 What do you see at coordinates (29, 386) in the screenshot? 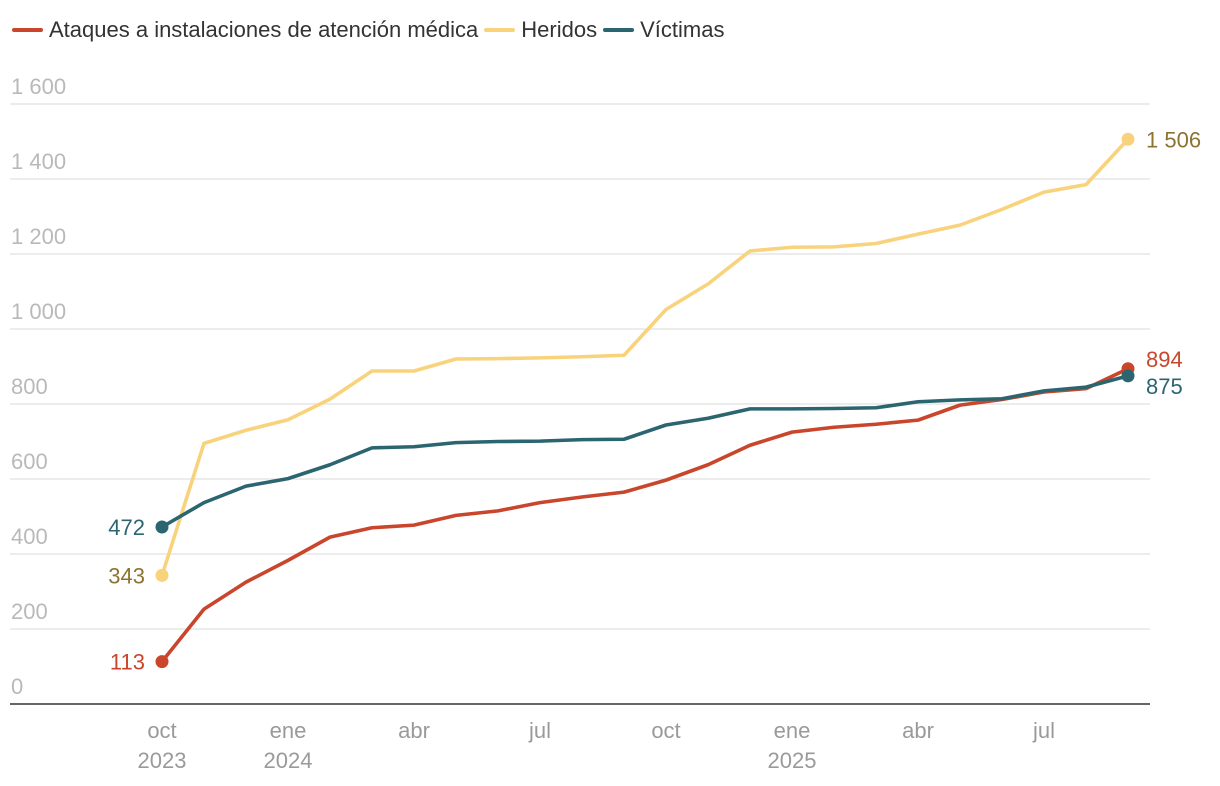
I see `y-tick-label: 800` at bounding box center [29, 386].